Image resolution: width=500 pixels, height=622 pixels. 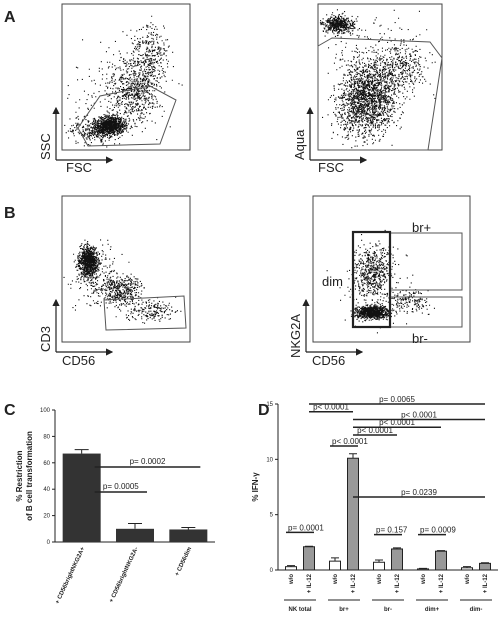 What do you see at coordinates (46, 464) in the screenshot?
I see `y-tick-label: 60` at bounding box center [46, 464].